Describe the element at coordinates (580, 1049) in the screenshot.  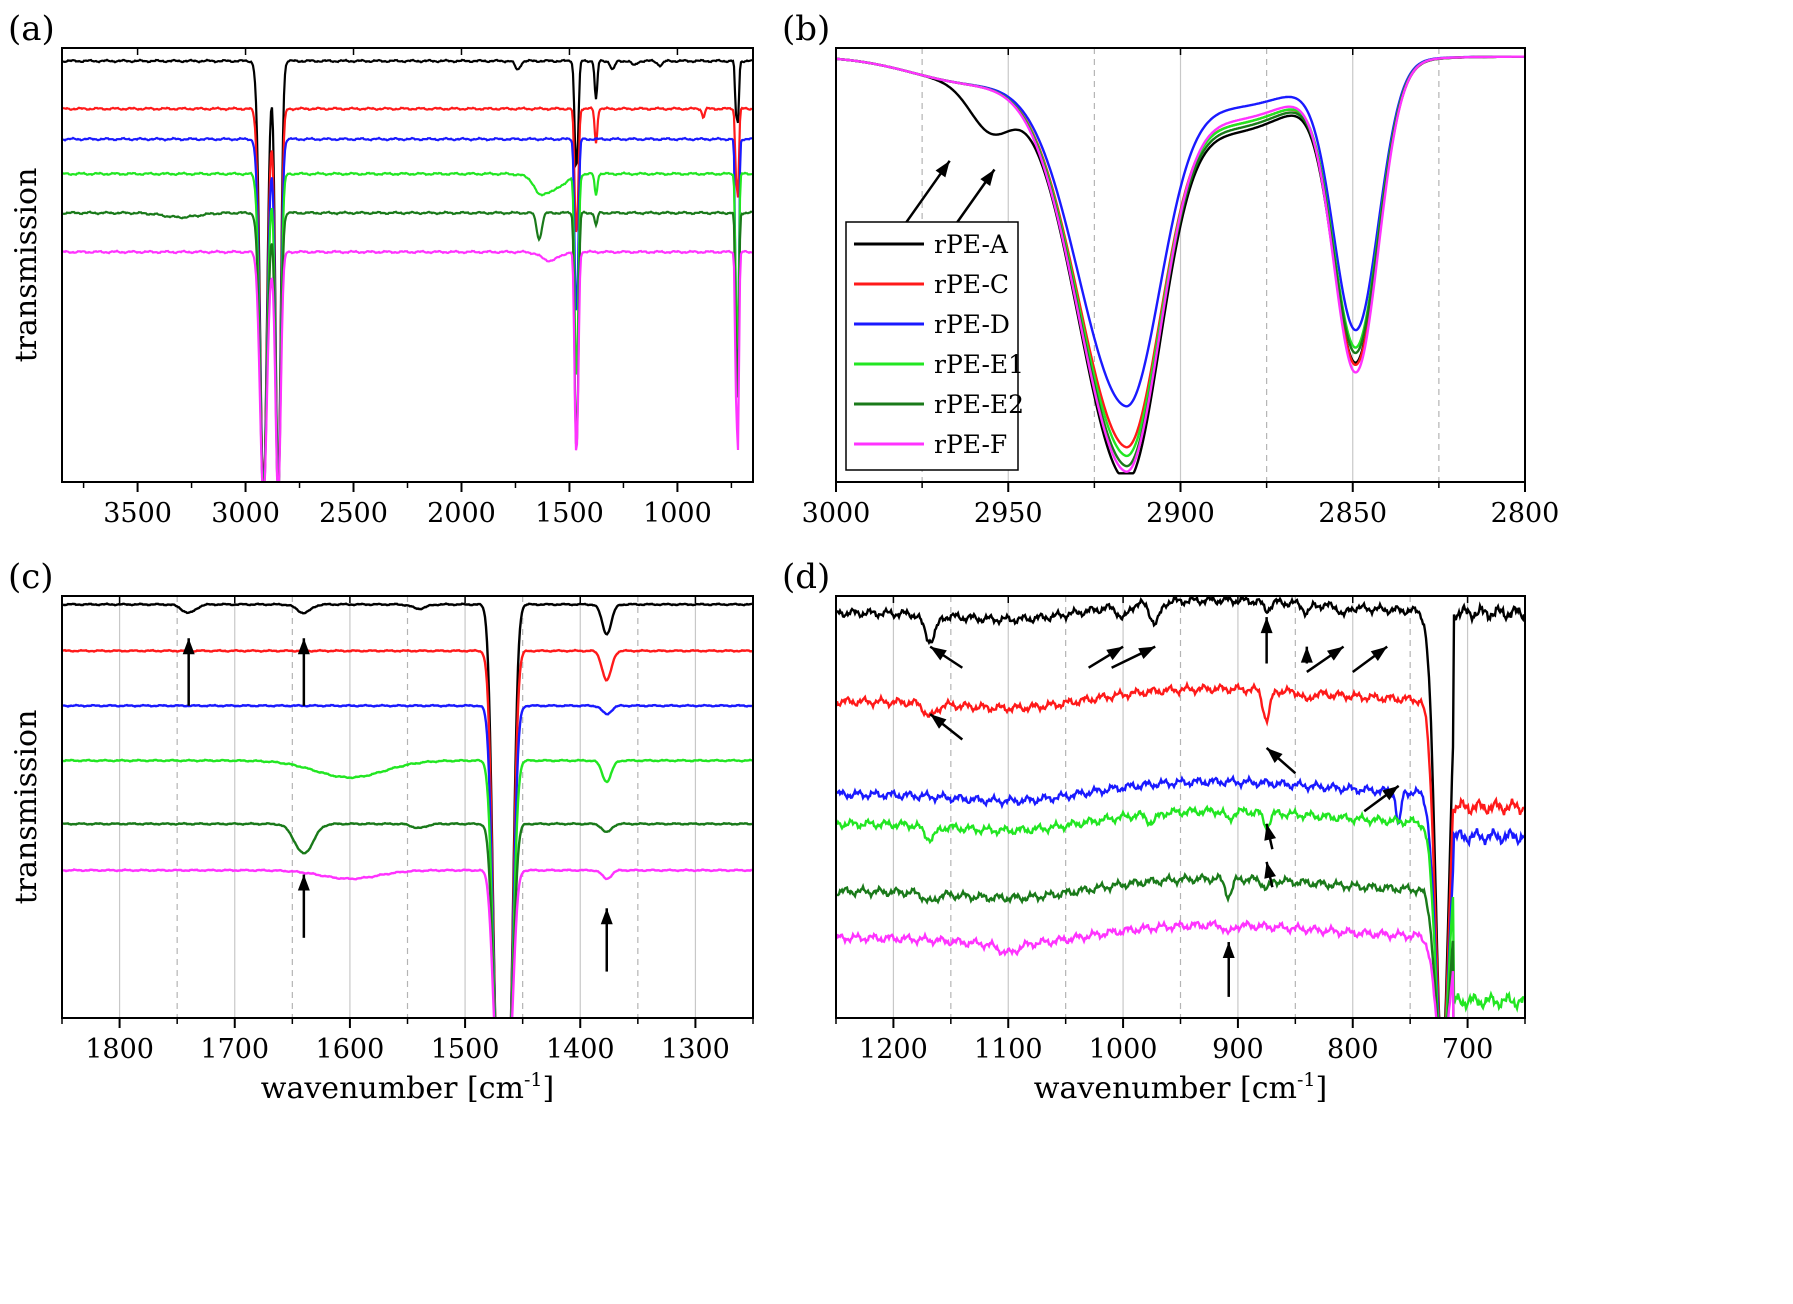
I see `x-tick-label: 1400` at that location.